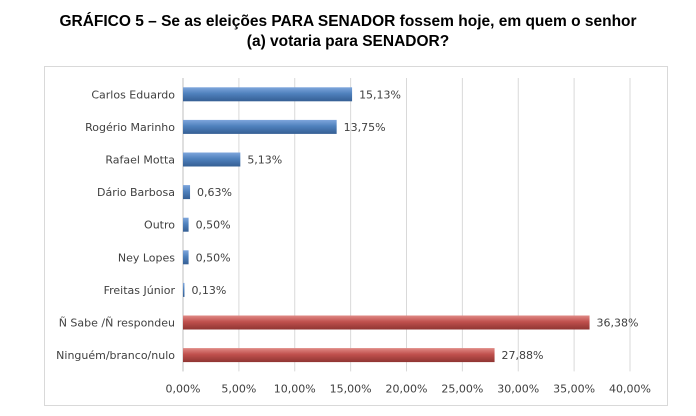 Image resolution: width=696 pixels, height=416 pixels. What do you see at coordinates (159, 225) in the screenshot?
I see `category-label: Outro` at bounding box center [159, 225].